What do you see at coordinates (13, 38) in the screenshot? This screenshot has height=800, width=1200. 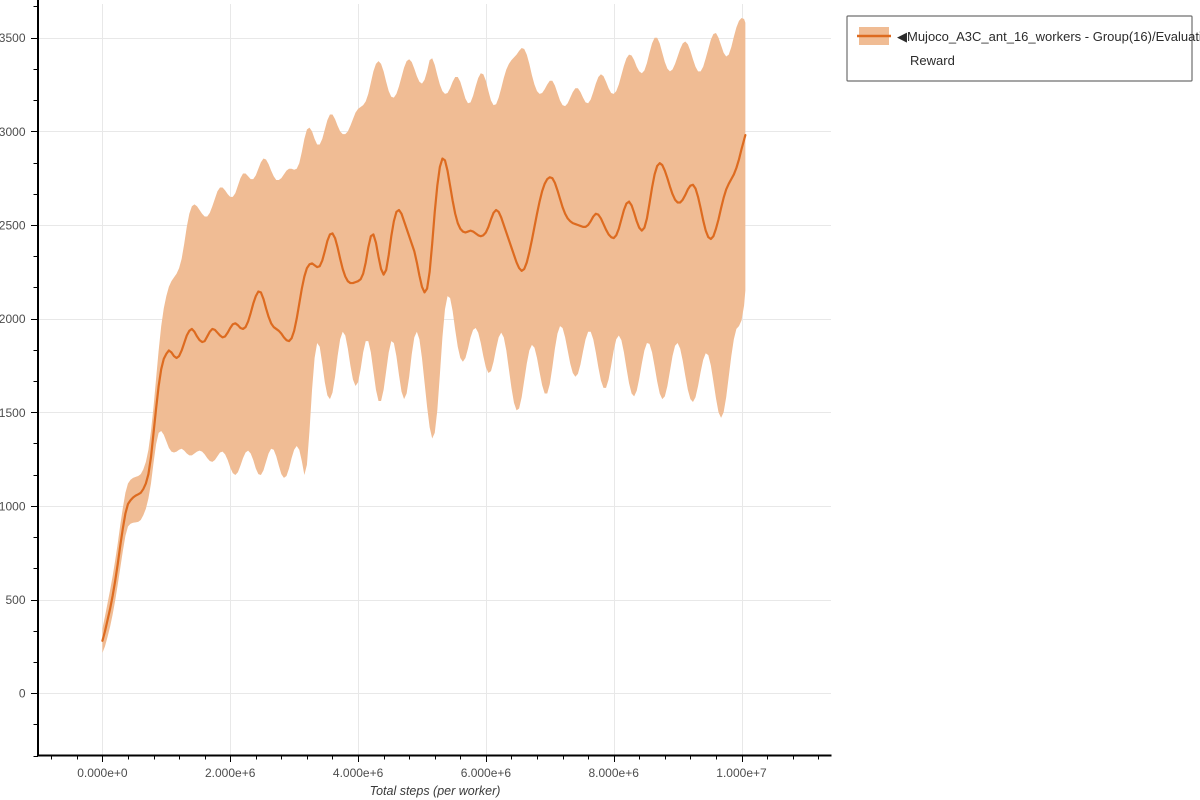 I see `y-tick-label: 3500` at bounding box center [13, 38].